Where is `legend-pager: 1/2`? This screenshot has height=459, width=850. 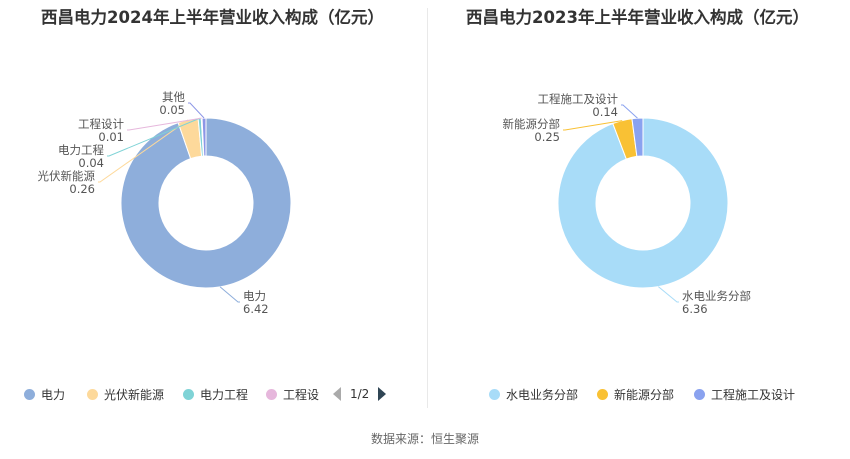 legend-pager: 1/2 is located at coordinates (360, 394).